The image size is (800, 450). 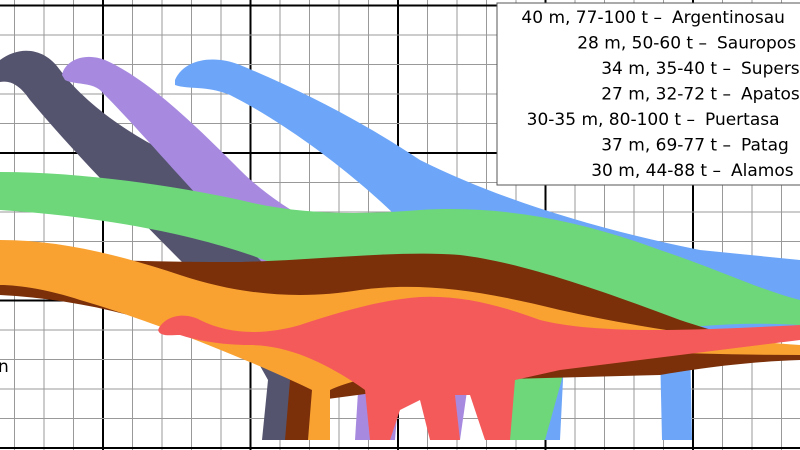 I want to click on legend-name: Patag, so click(x=765, y=146).